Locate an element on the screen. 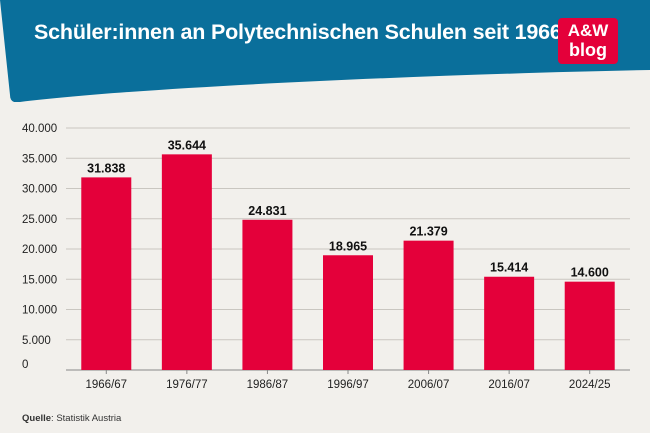 This screenshot has width=650, height=433. source-note: Quelle: Statistik Austria is located at coordinates (71, 418).